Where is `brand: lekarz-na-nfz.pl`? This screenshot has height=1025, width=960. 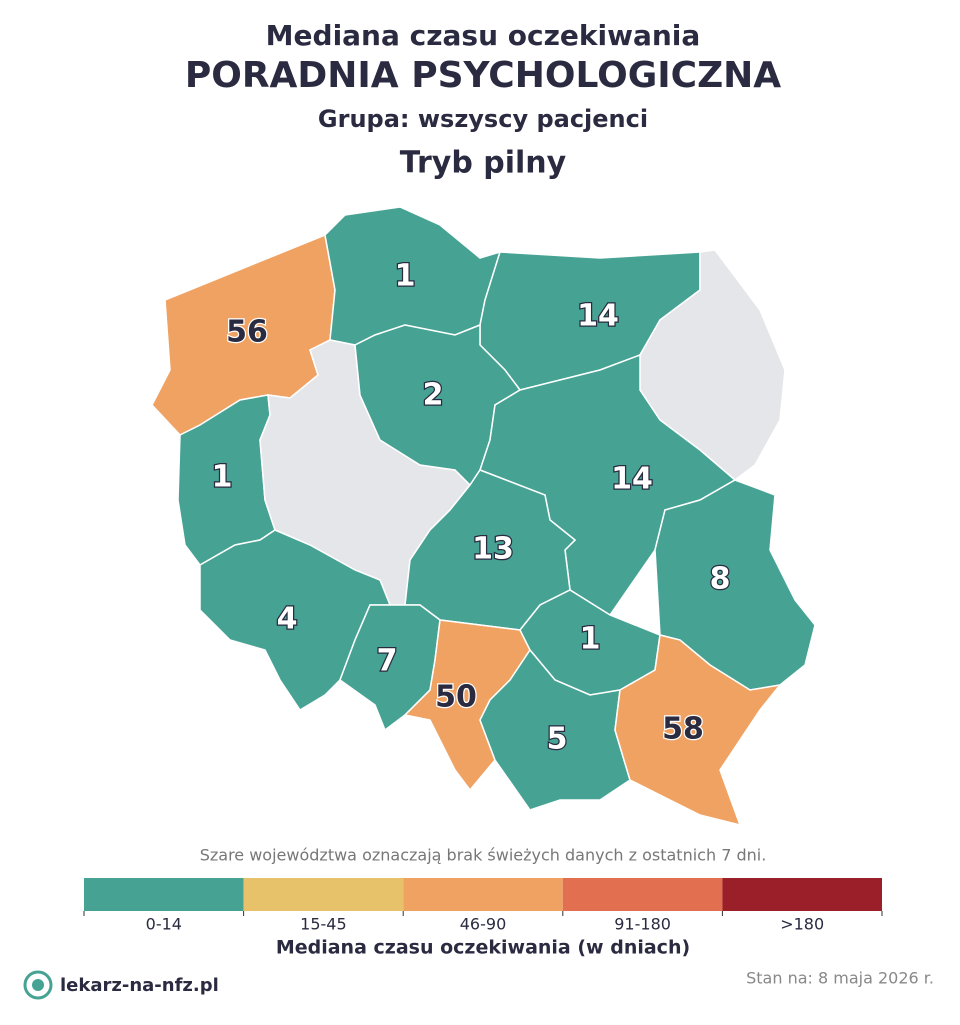
brand: lekarz-na-nfz.pl is located at coordinates (139, 985).